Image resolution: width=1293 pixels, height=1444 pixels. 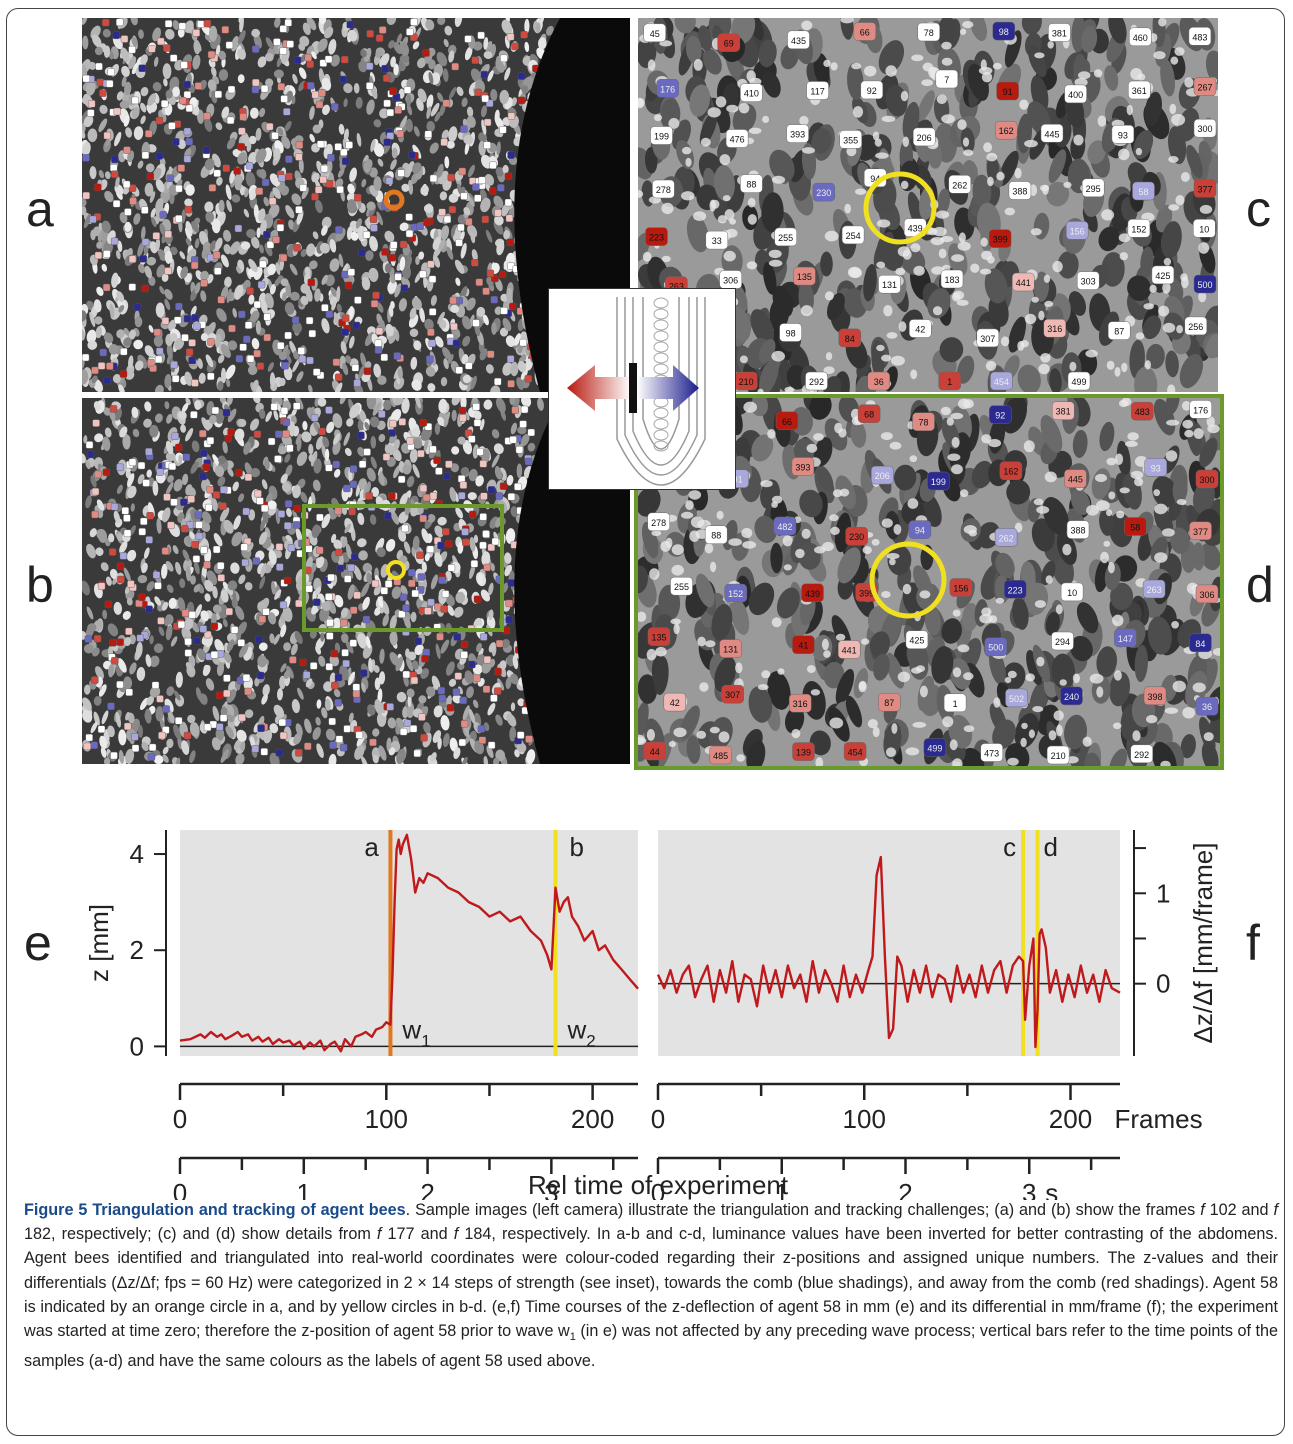 I want to click on detail-region-box, so click(x=403, y=568).